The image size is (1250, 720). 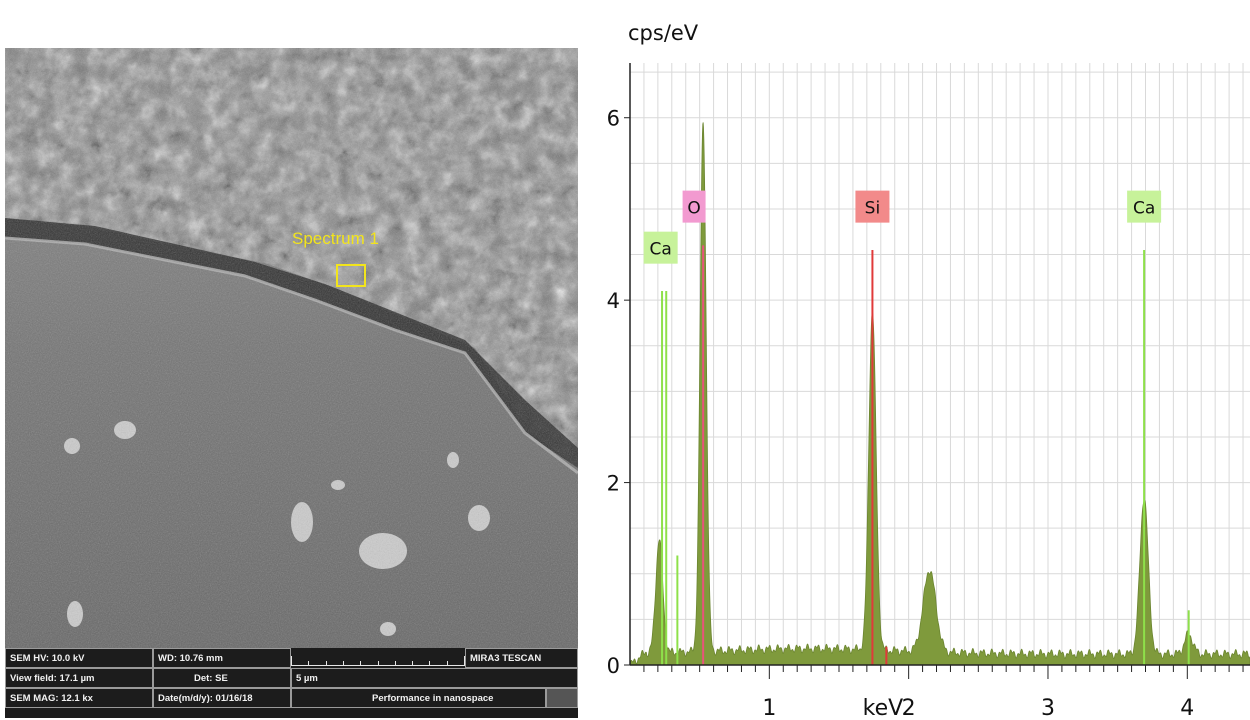 What do you see at coordinates (434, 678) in the screenshot?
I see `scale-bar-label: 5 µm` at bounding box center [434, 678].